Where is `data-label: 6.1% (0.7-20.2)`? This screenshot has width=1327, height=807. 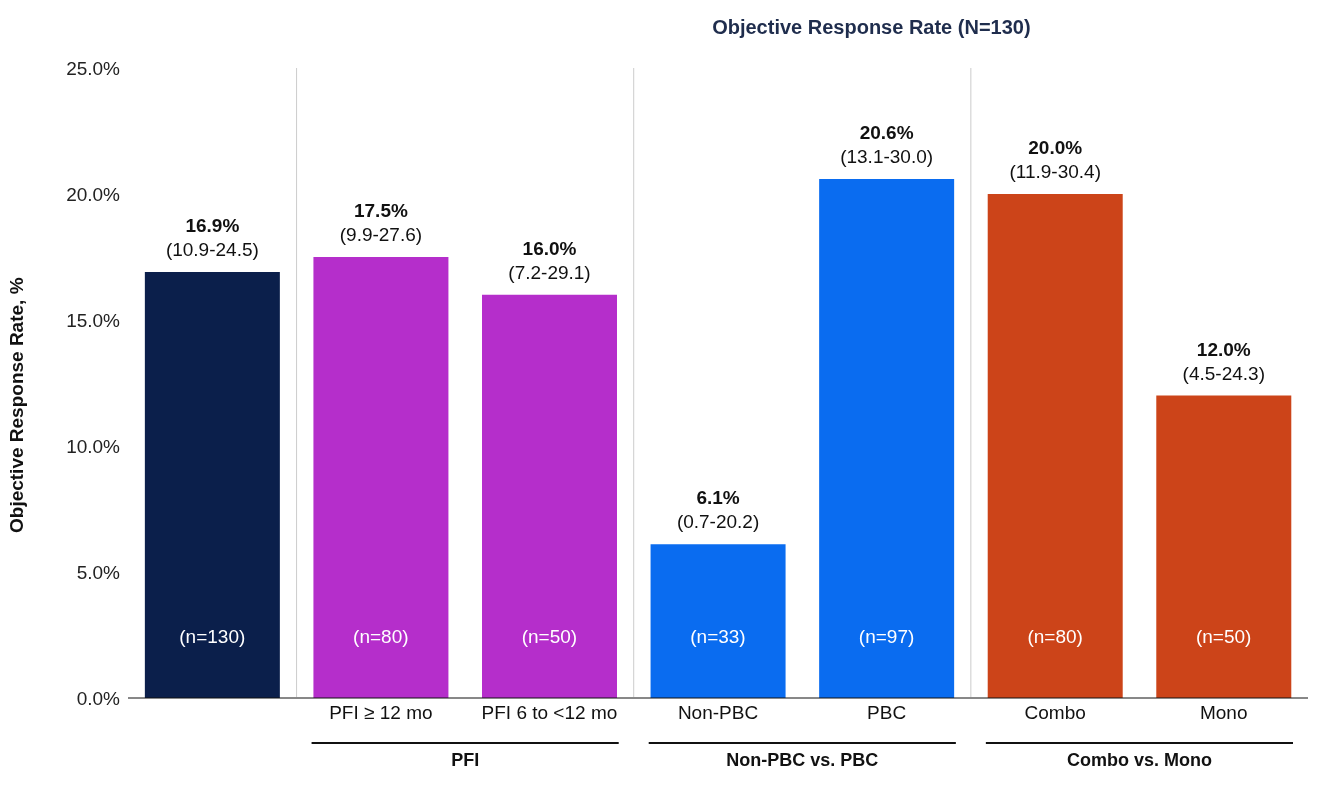 data-label: 6.1% (0.7-20.2) is located at coordinates (718, 510).